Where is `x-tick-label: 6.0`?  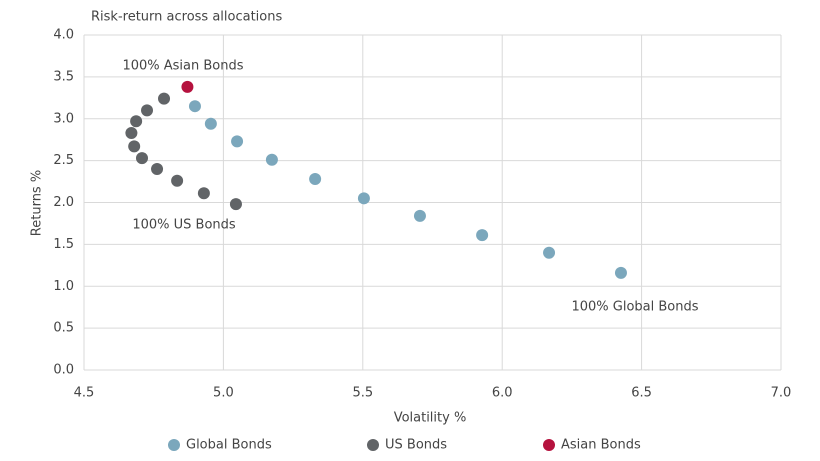
x-tick-label: 6.0 is located at coordinates (502, 393).